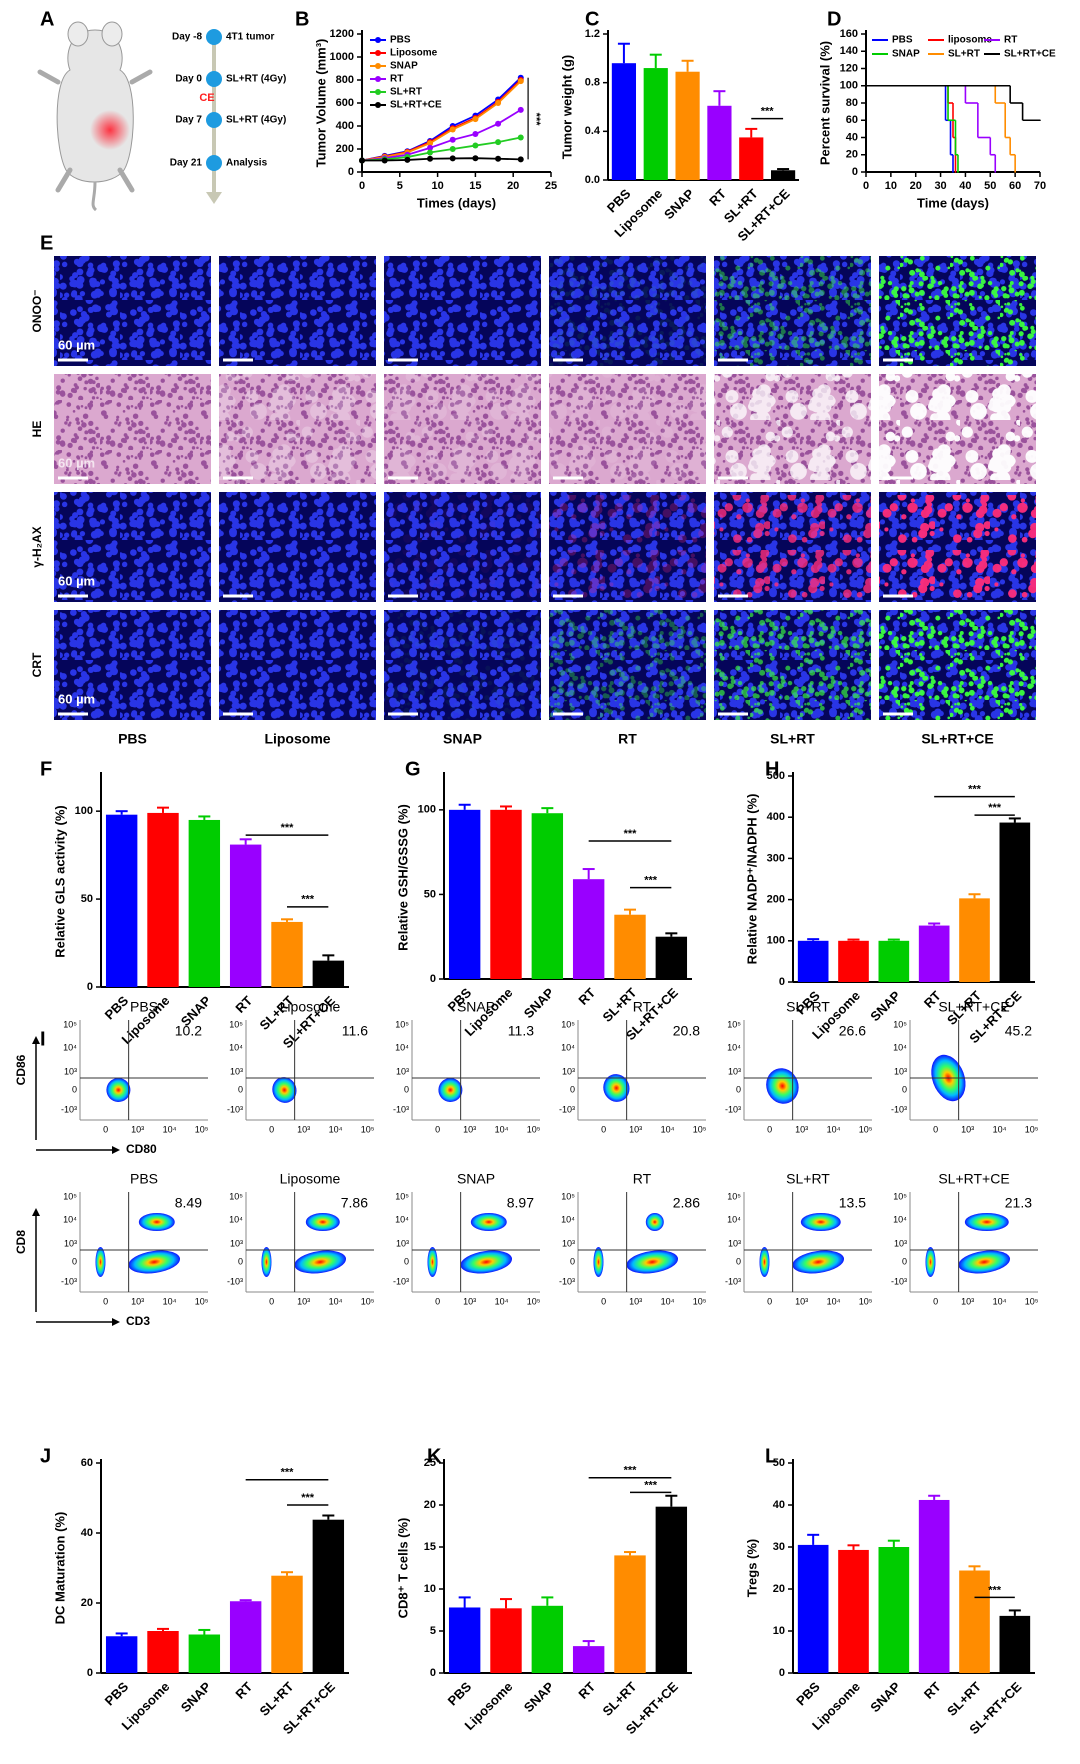 This screenshot has width=1080, height=1764. What do you see at coordinates (1030, 54) in the screenshot?
I see `legend-label: SL+RT+CE` at bounding box center [1030, 54].